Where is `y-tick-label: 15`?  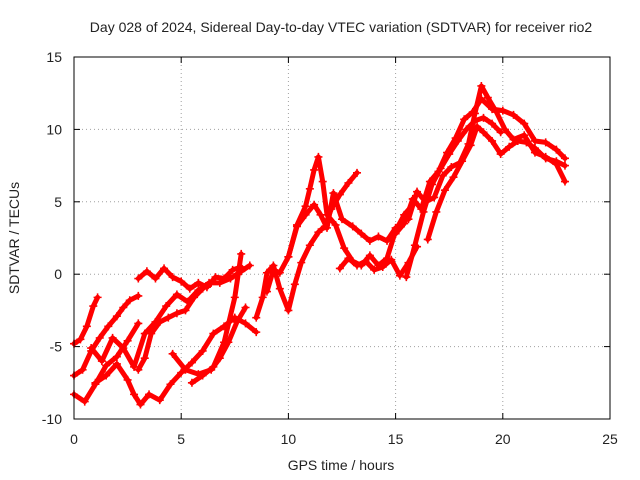 y-tick-label: 15 is located at coordinates (54, 57).